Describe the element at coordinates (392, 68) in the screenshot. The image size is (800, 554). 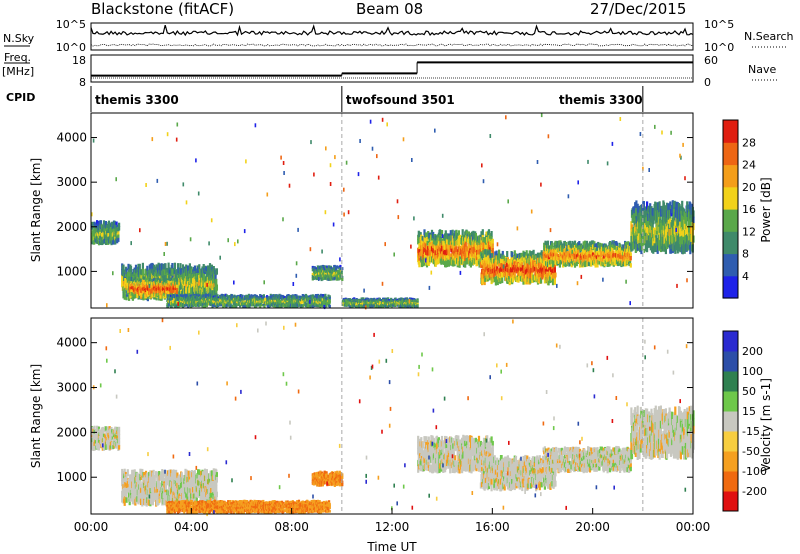
I see `freq-panel-frame` at that location.